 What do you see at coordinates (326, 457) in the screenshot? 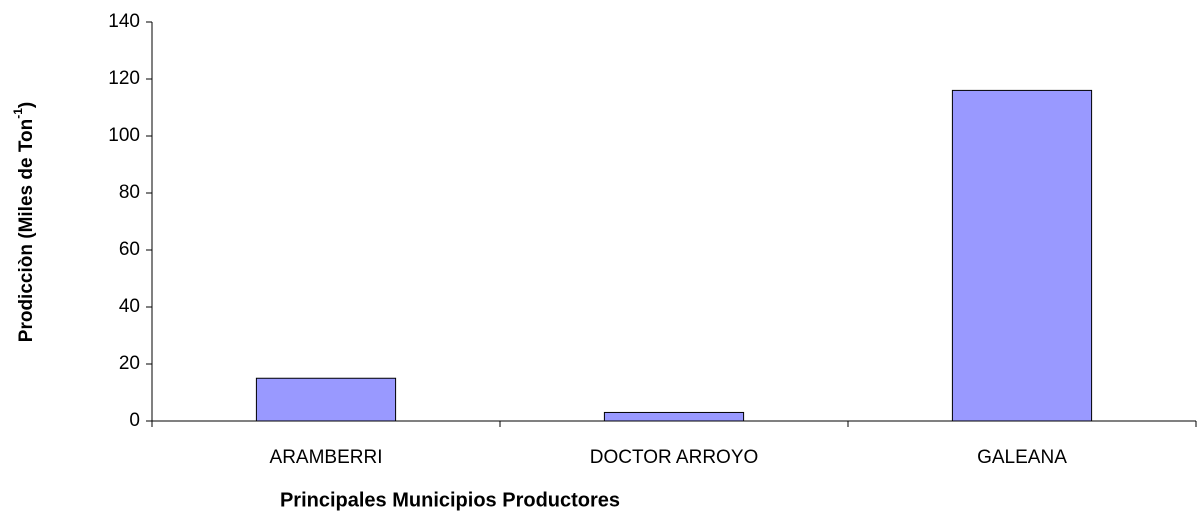
I see `x-tick-label: ARAMBERRI` at bounding box center [326, 457].